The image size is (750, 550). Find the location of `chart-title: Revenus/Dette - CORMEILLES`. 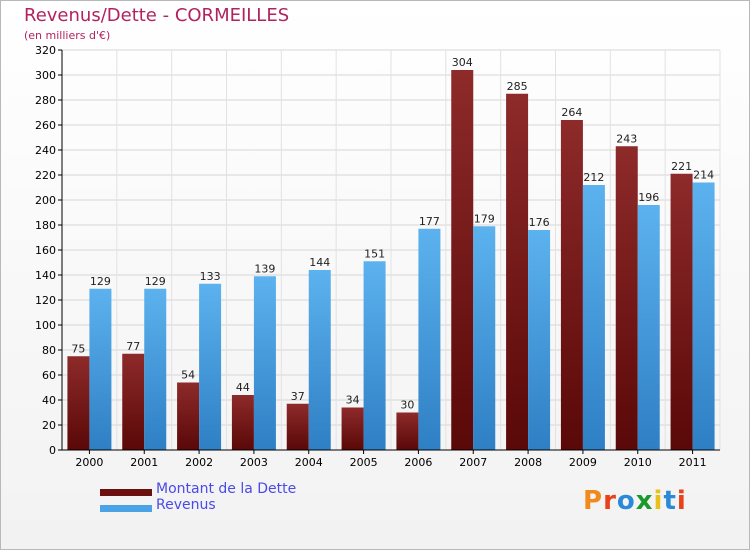

chart-title: Revenus/Dette - CORMEILLES is located at coordinates (157, 15).